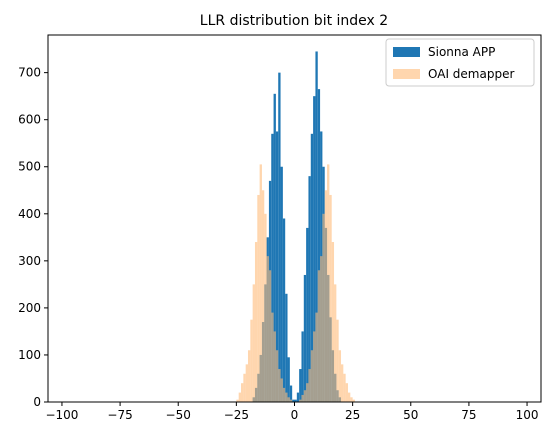 This screenshot has width=552, height=435. I want to click on x-tick-label: −50, so click(178, 415).